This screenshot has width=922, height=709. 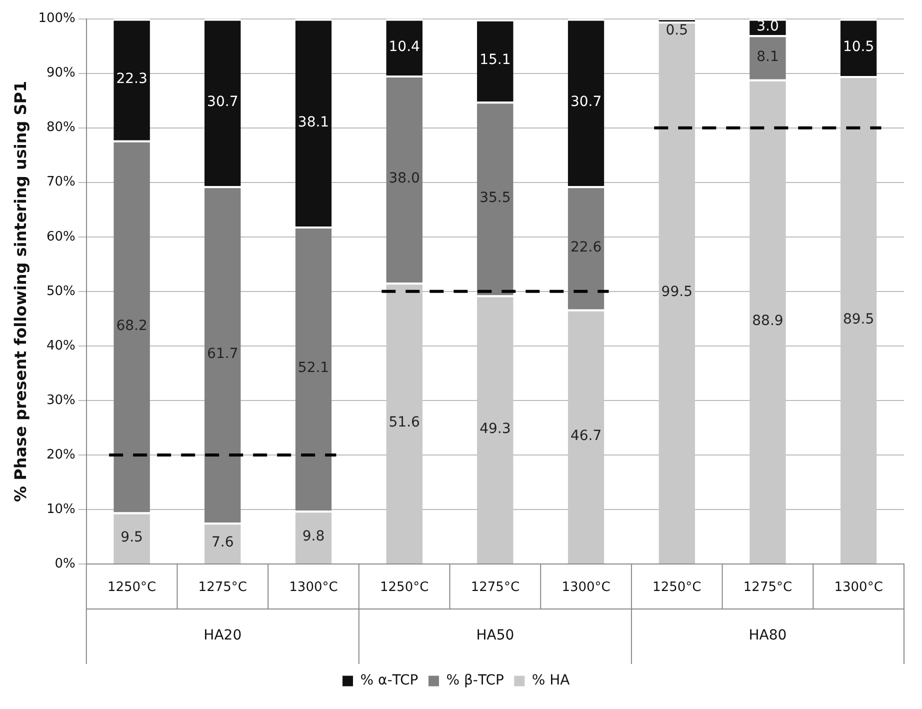 I want to click on y-tick-label: 80%, so click(x=61, y=128).